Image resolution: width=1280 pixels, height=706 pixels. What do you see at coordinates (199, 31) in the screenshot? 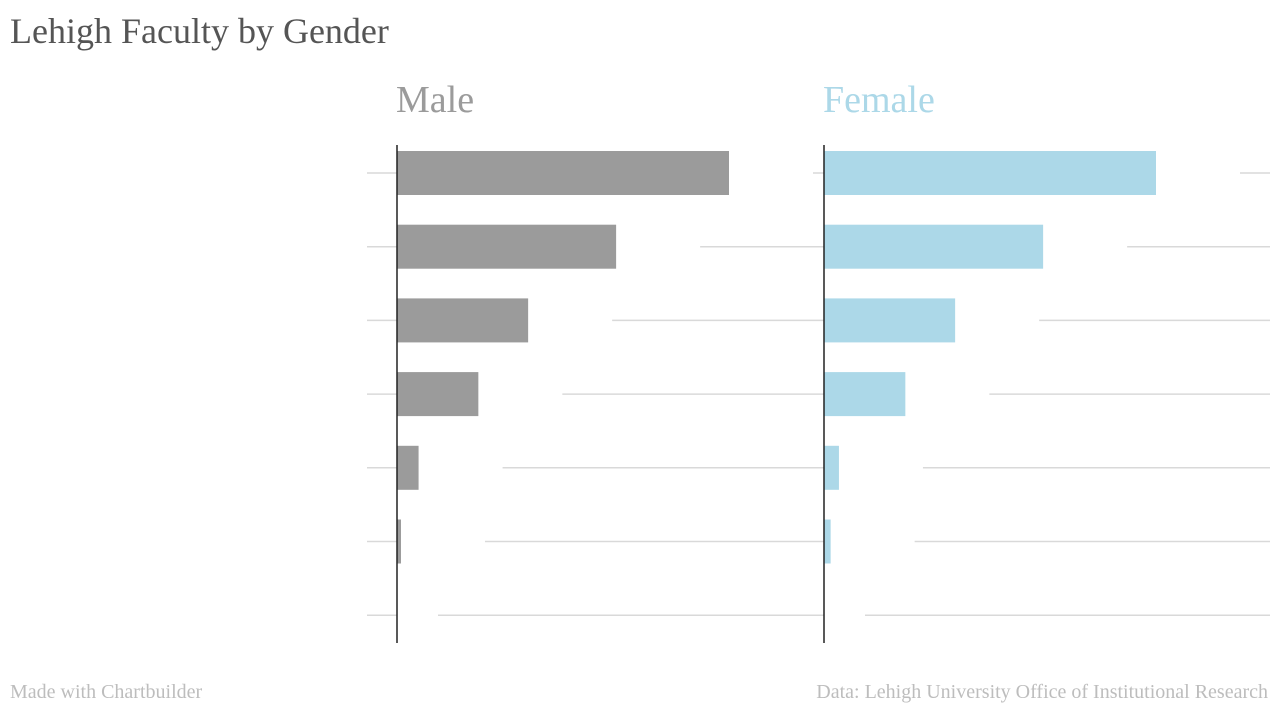
I see `chart-title: Lehigh Faculty by Gender` at bounding box center [199, 31].